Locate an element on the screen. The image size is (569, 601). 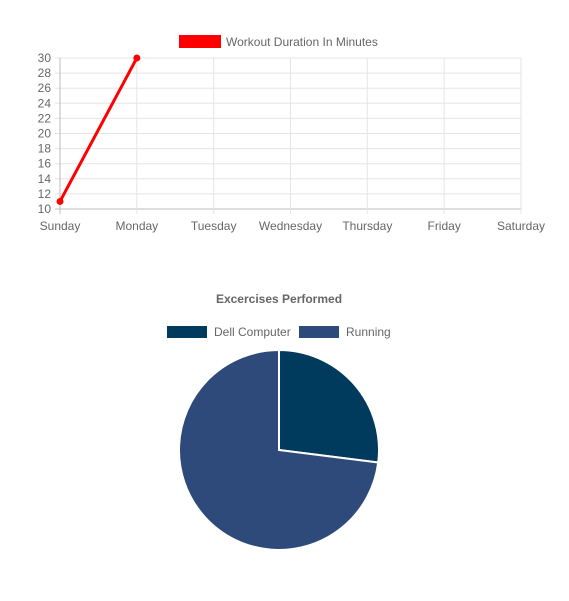
series-line is located at coordinates (98, 130).